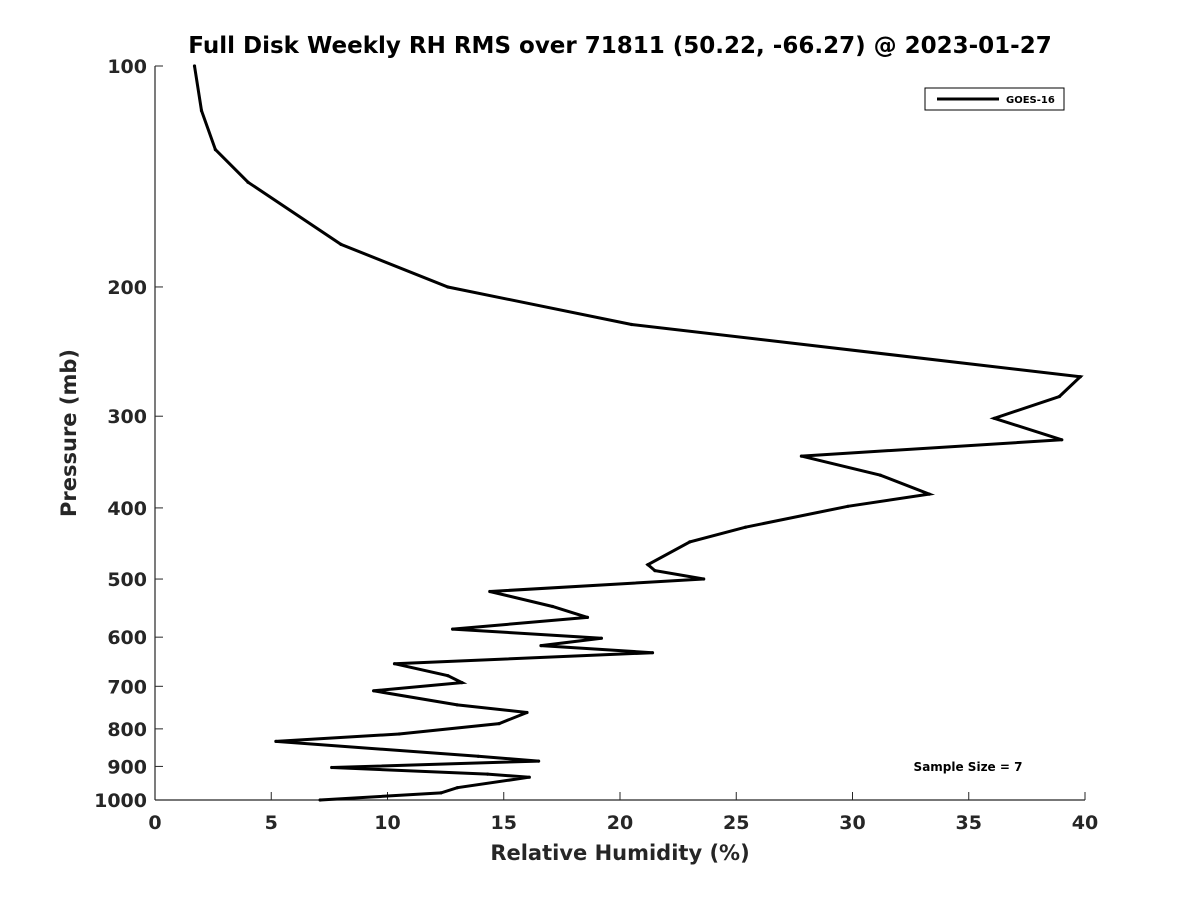 The image size is (1200, 900). I want to click on y-tick-label: 1000, so click(120, 801).